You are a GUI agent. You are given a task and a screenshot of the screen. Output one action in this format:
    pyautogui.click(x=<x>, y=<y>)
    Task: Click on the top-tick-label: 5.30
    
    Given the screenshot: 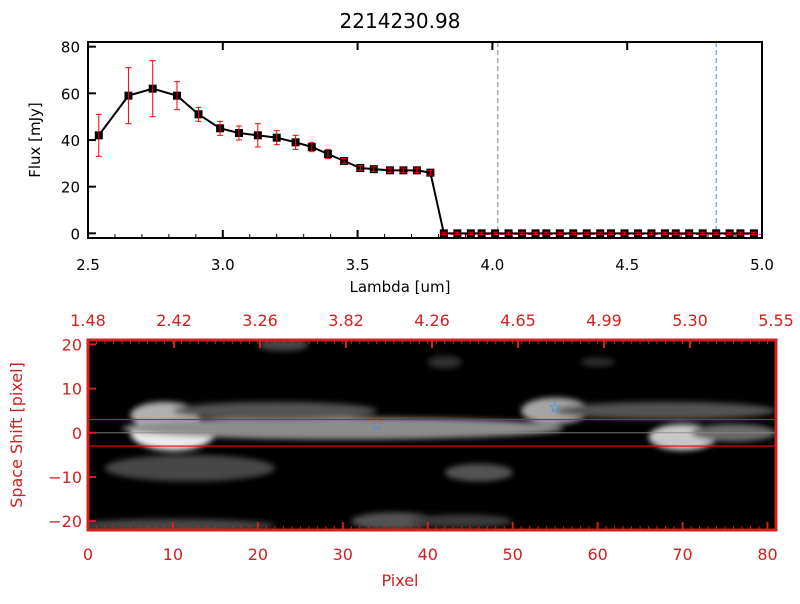 What is the action you would take?
    pyautogui.click(x=690, y=320)
    